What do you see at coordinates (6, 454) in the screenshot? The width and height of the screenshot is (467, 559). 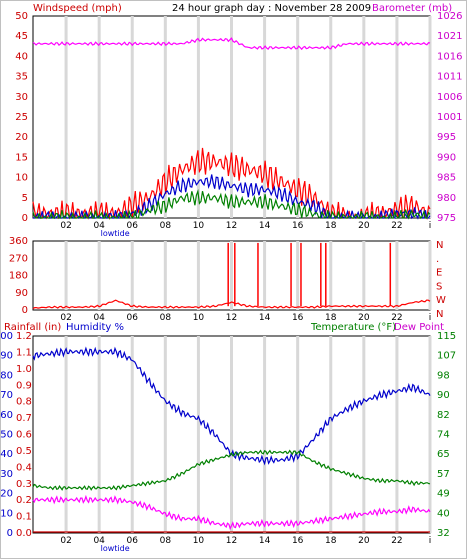 I see `humidity-tick: 40` at bounding box center [6, 454].